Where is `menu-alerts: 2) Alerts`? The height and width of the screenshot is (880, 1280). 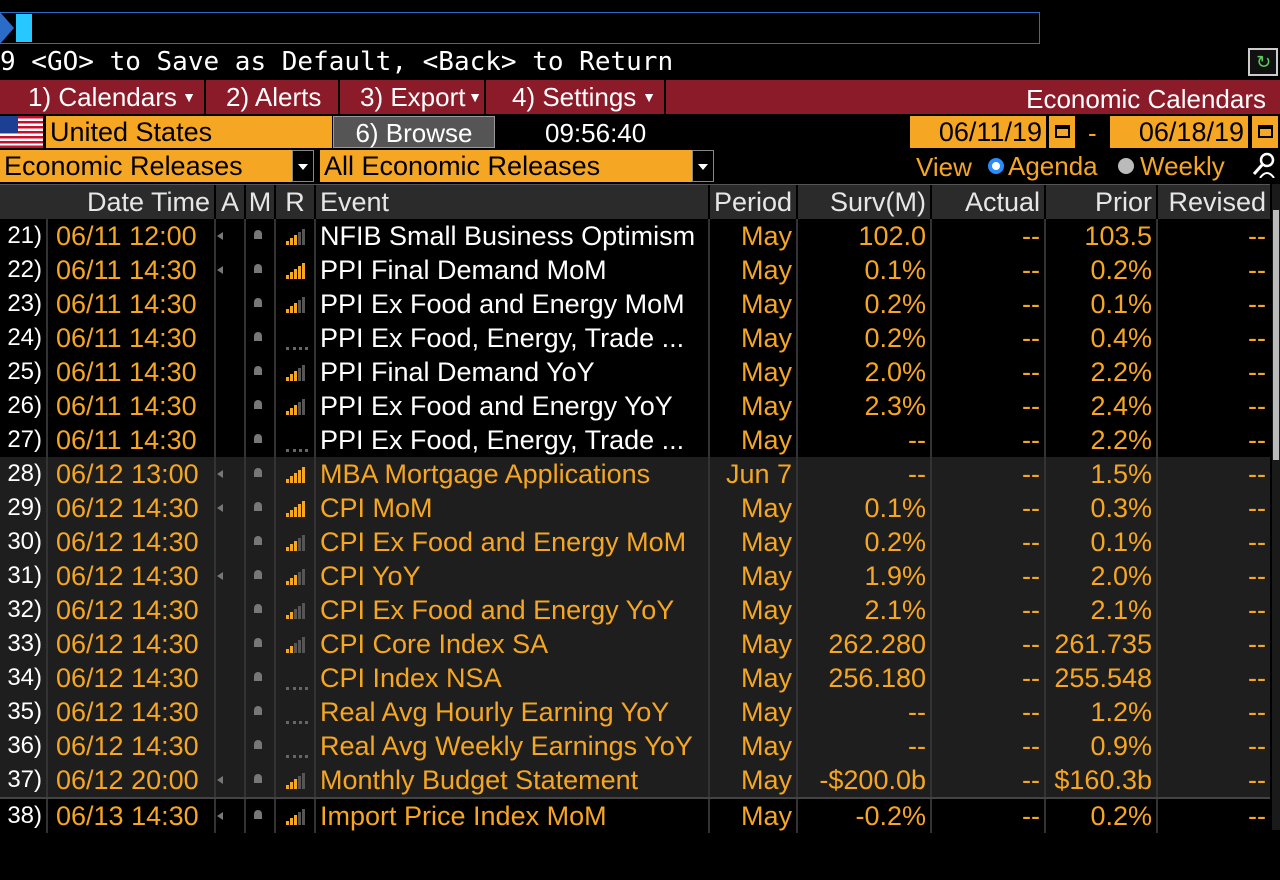 menu-alerts: 2) Alerts is located at coordinates (273, 97).